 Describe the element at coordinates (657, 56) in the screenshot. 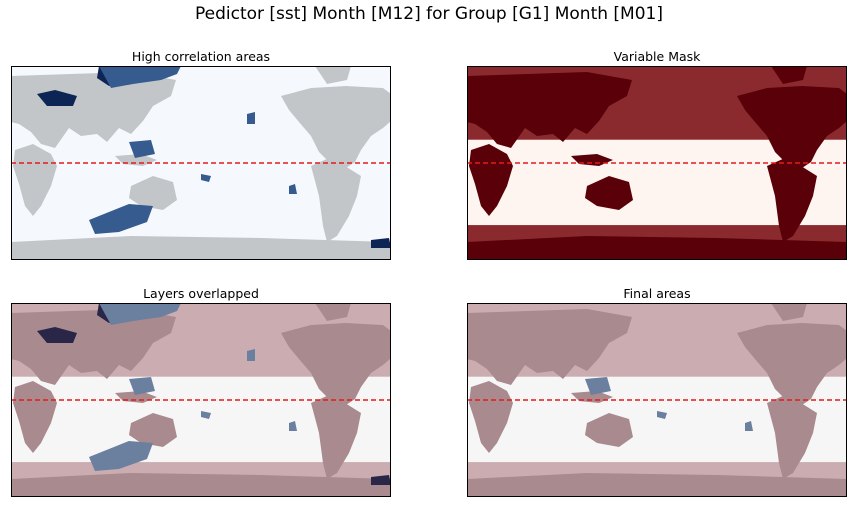

I see `panel-title-variable-mask: Variable Mask` at that location.